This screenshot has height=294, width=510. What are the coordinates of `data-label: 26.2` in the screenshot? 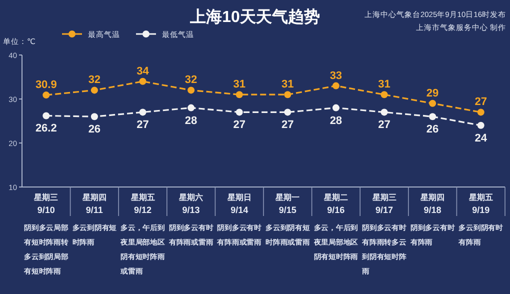 It's located at (46, 128).